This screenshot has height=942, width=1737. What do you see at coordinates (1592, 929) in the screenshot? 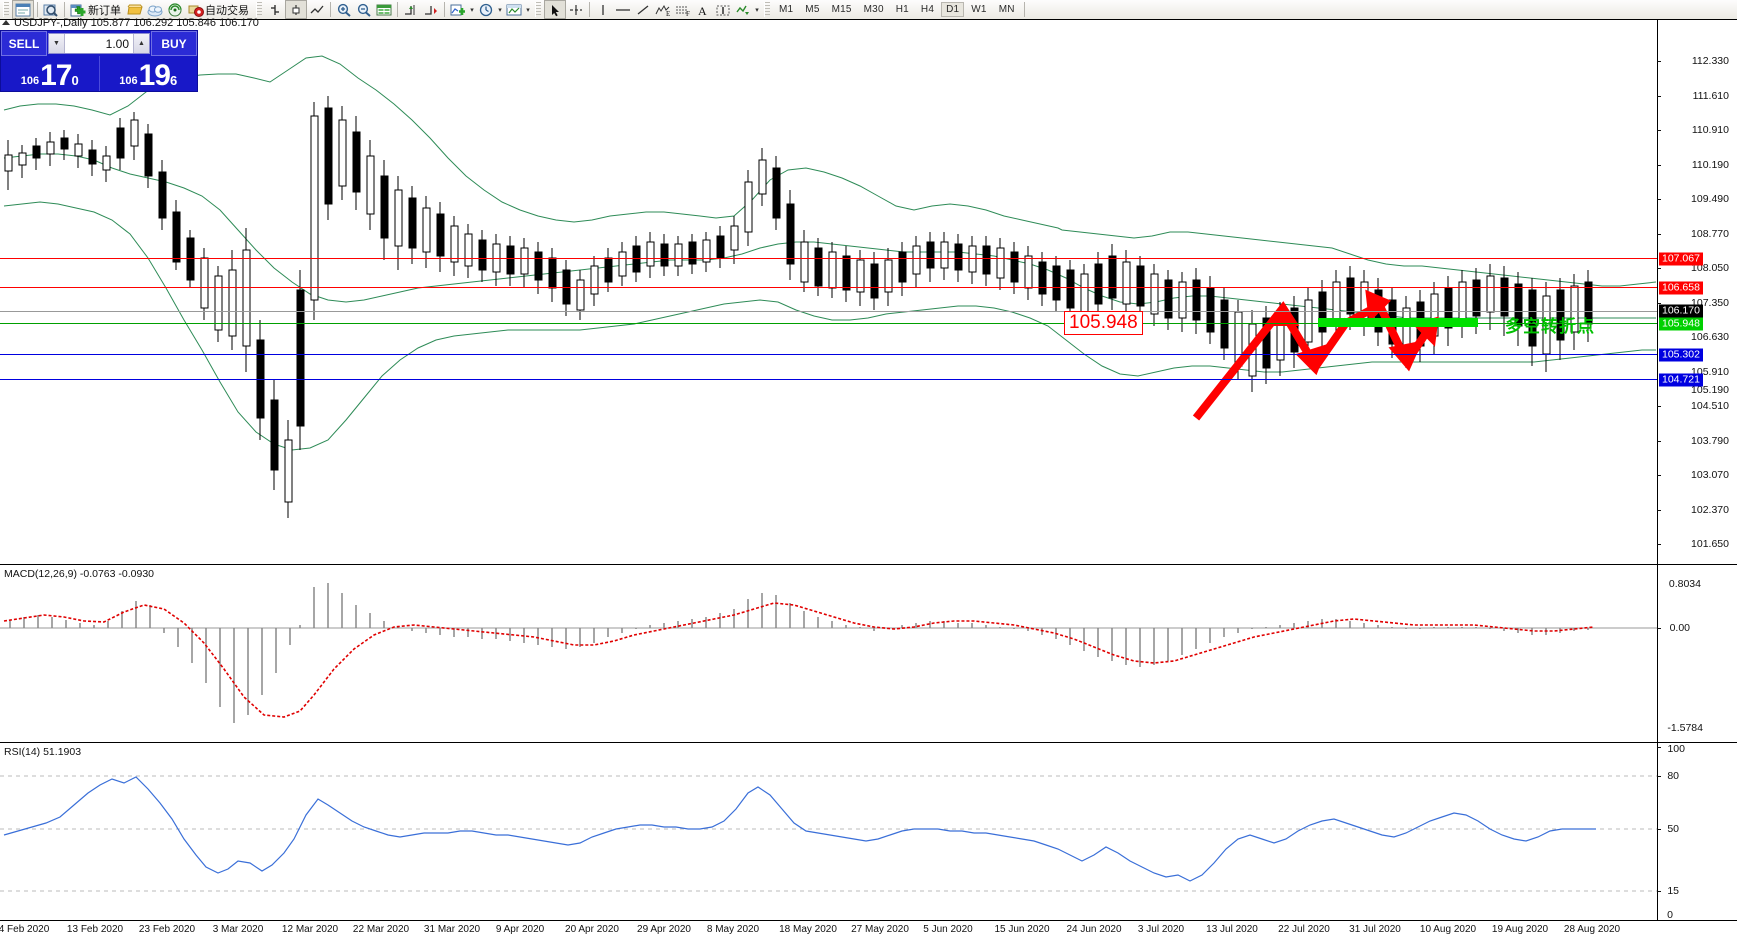
I see `date-axis-label: 28 Aug 2020` at bounding box center [1592, 929].